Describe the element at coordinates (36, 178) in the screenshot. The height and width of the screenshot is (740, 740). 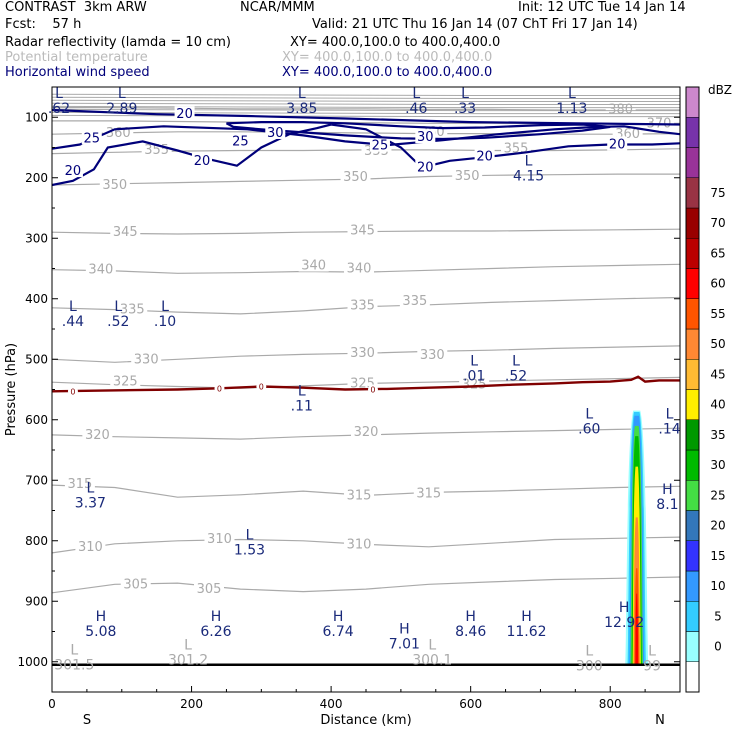
I see `y-tick-label: 200` at that location.